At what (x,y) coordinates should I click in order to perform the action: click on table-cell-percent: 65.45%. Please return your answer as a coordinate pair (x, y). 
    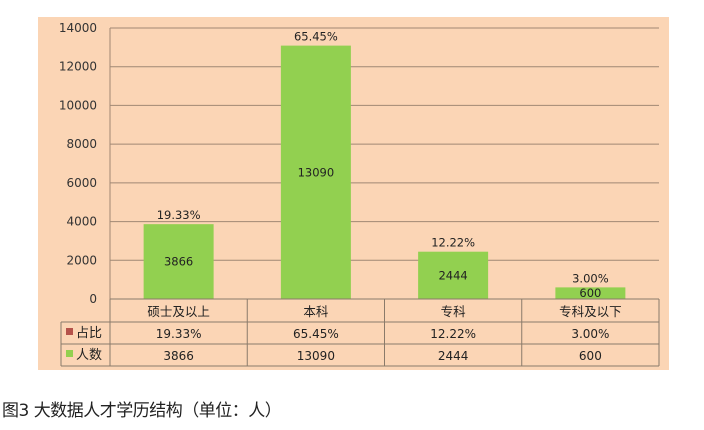
    Looking at the image, I should click on (316, 334).